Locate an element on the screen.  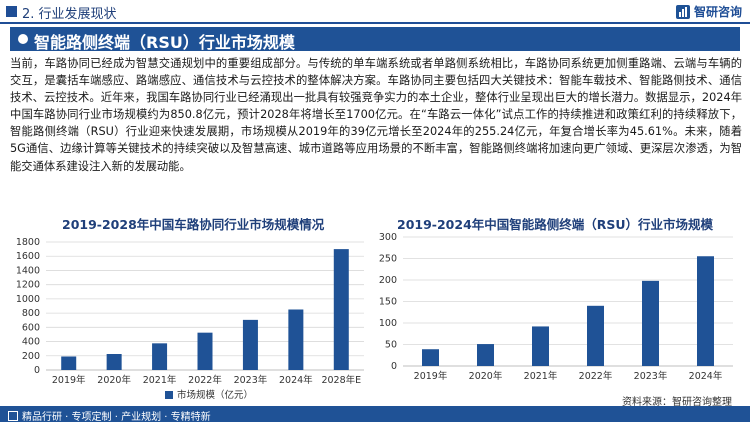
c1-xtick-label: 2028年E is located at coordinates (341, 380).